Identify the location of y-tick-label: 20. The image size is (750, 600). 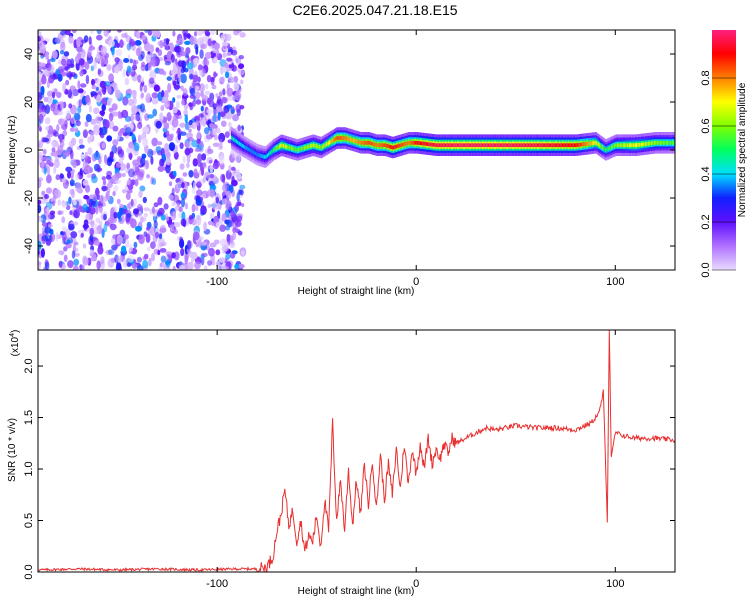
(29, 102).